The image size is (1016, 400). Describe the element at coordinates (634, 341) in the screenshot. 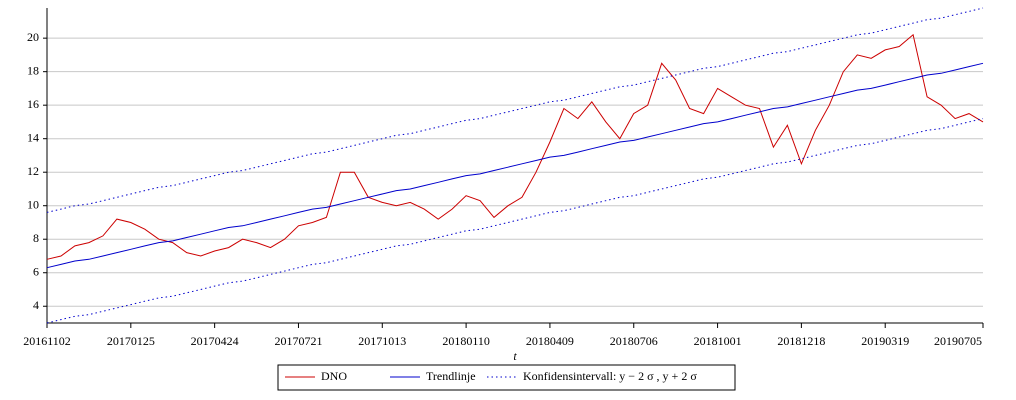

I see `x-tick-label: 20180706` at that location.